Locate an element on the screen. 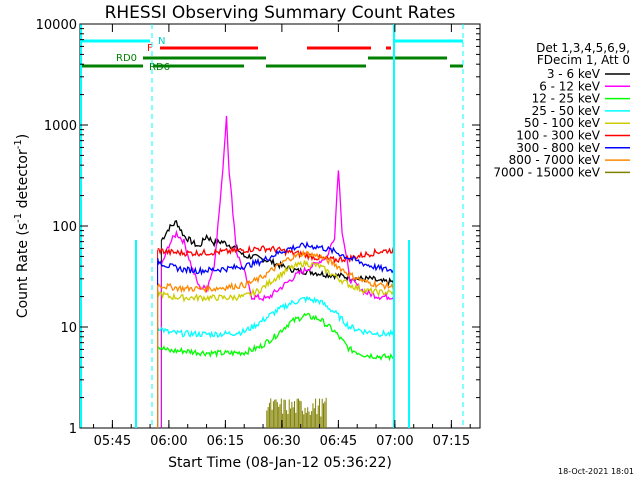 Image resolution: width=640 pixels, height=480 pixels. x-tick-label: 06:00 is located at coordinates (168, 441).